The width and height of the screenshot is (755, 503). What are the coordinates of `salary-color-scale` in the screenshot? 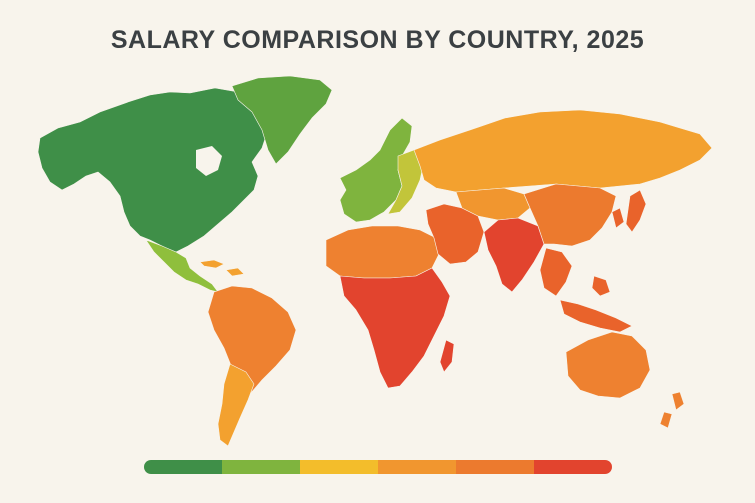 It's located at (378, 467).